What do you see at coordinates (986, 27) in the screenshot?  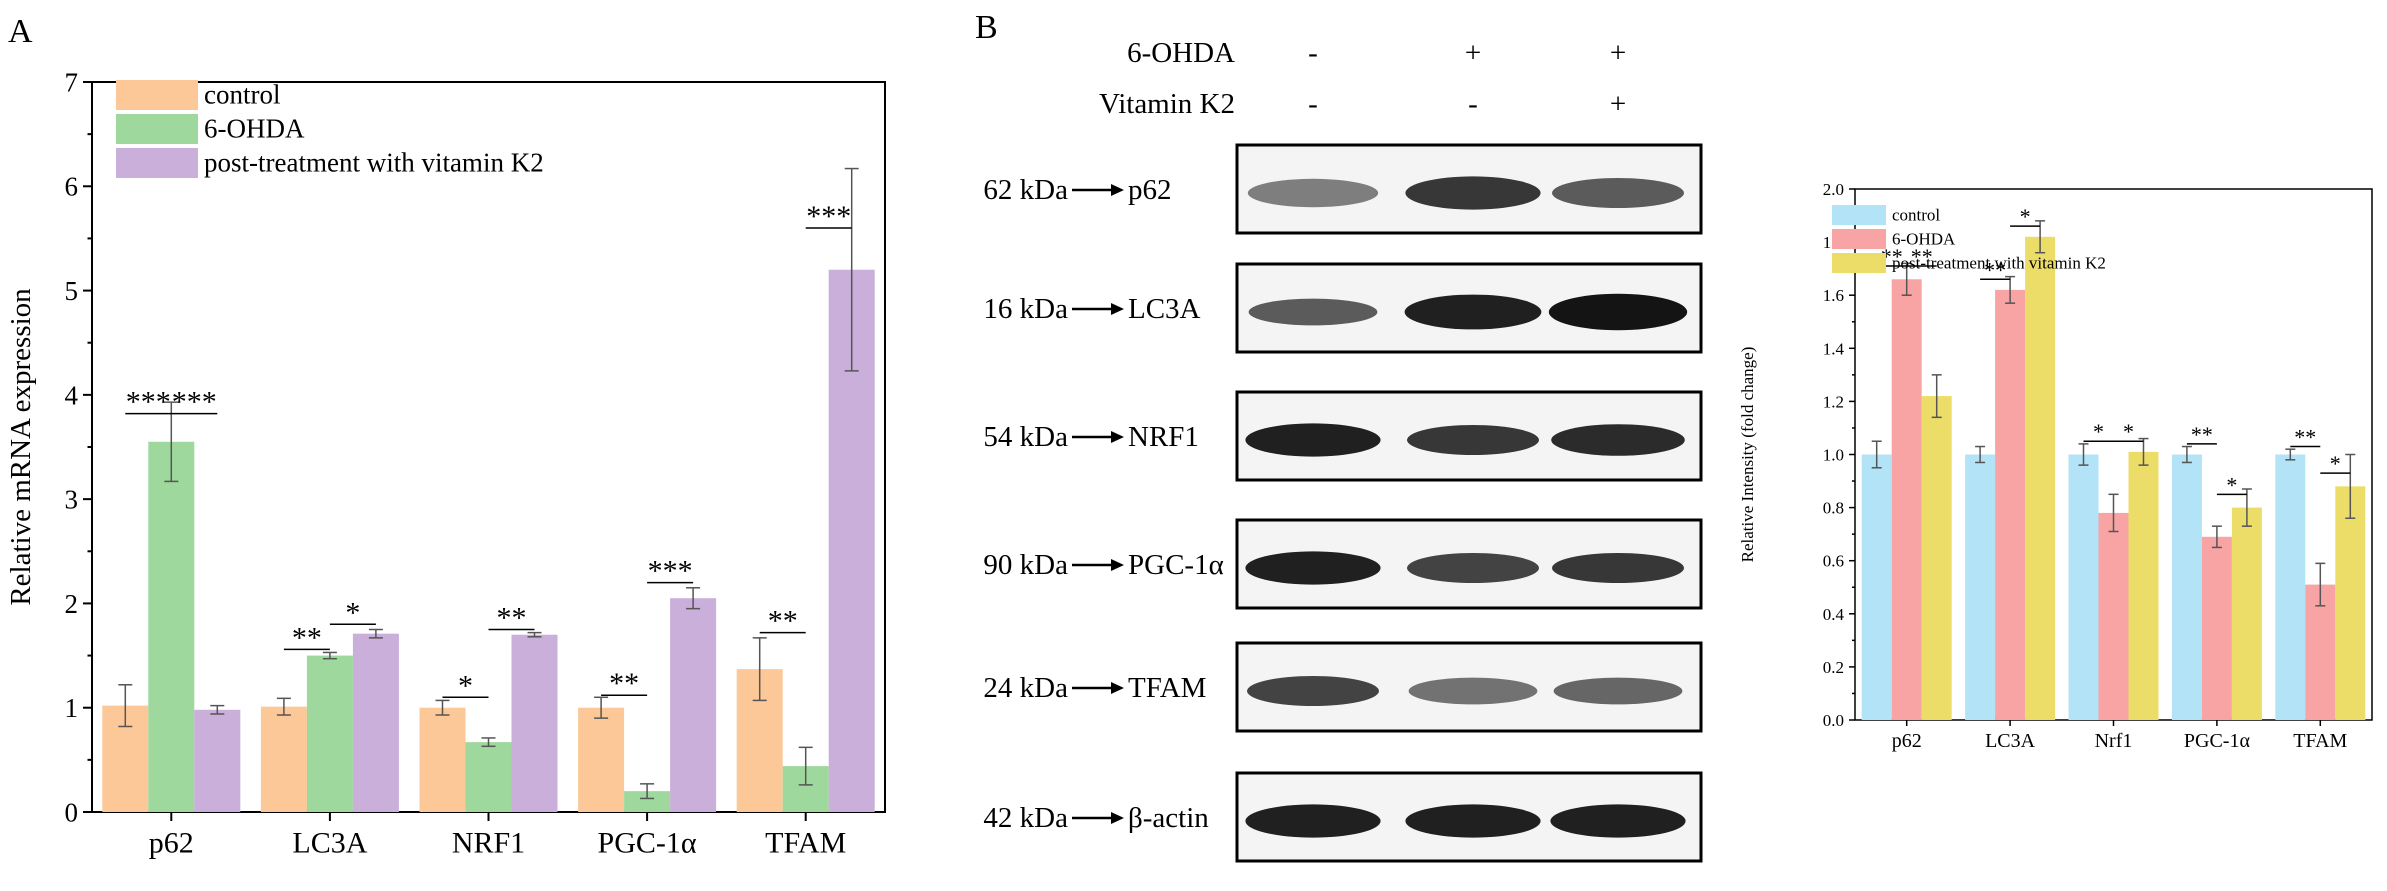 I see `panel-label-b: B` at bounding box center [986, 27].